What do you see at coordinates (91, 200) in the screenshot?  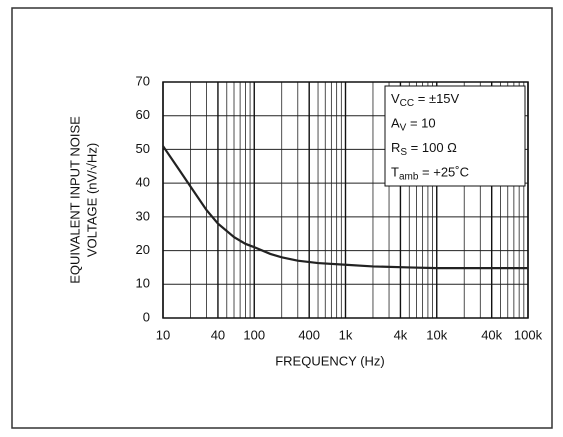 I see `y-axis-label: VOLTAGE (nV/√Hz)` at bounding box center [91, 200].